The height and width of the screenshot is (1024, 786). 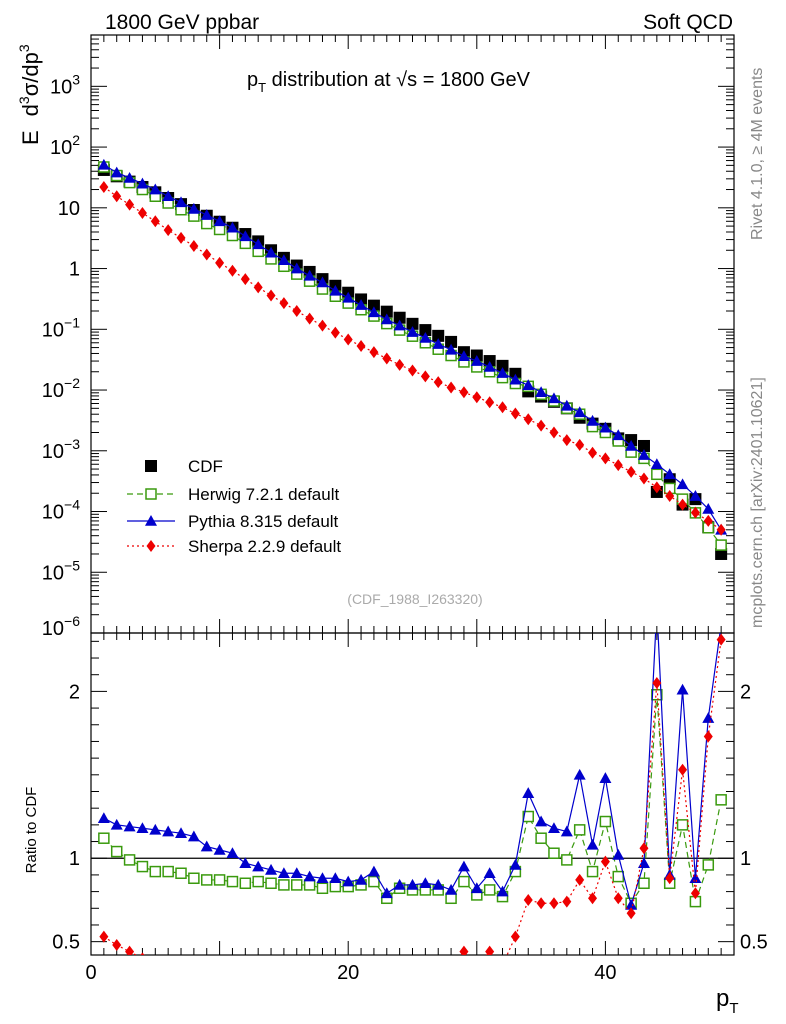 What do you see at coordinates (745, 692) in the screenshot?
I see `ratio-y-tick-label-right: 2` at bounding box center [745, 692].